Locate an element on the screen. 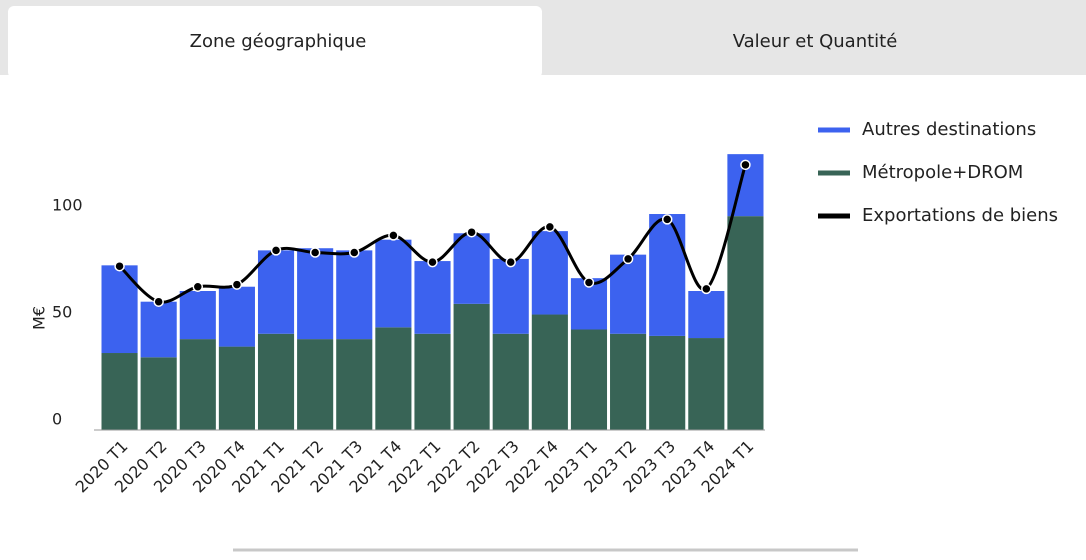  tab-label: Zone géographique is located at coordinates (278, 41).